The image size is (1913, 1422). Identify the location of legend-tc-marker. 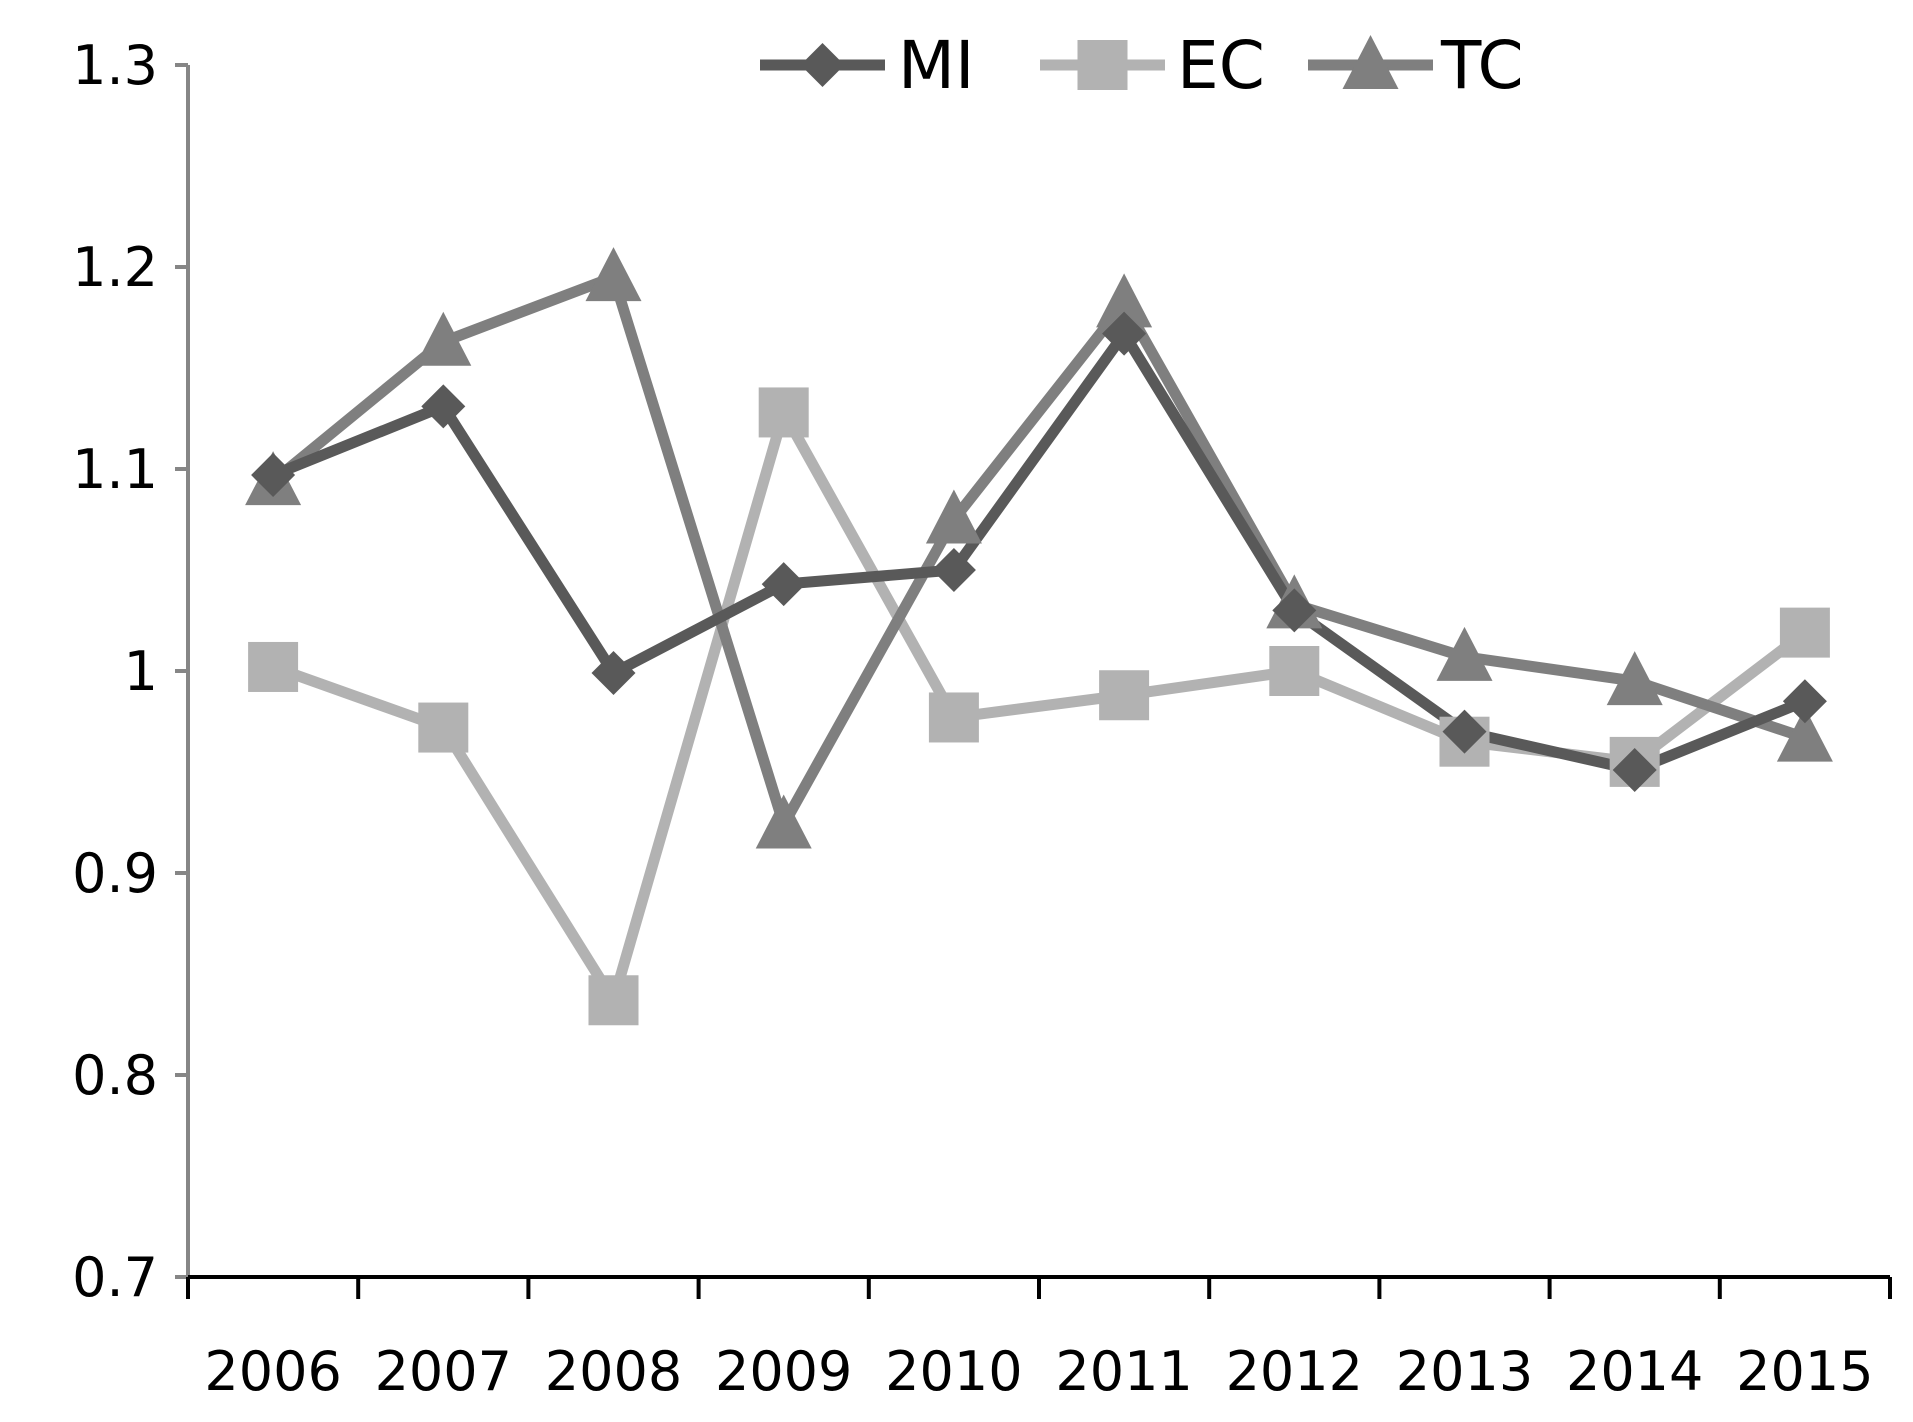
(1370, 62).